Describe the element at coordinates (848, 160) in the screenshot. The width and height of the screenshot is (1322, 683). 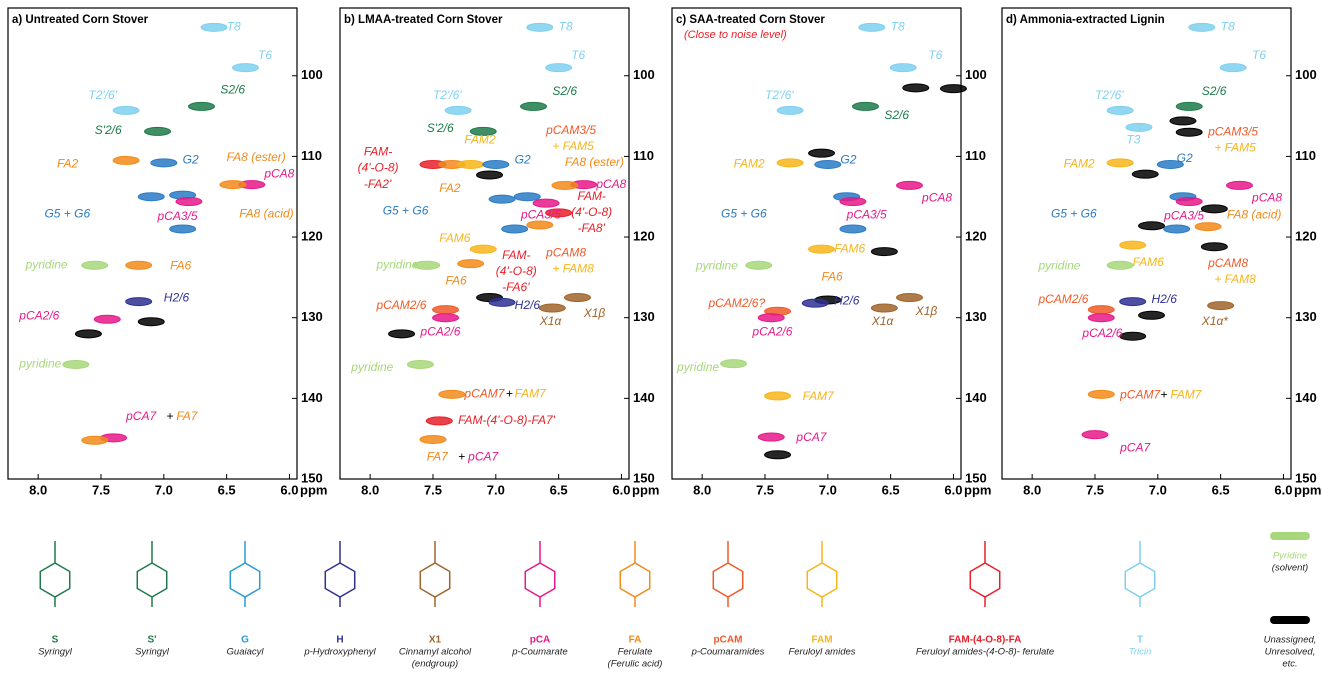
I see `peak-label: G2` at that location.